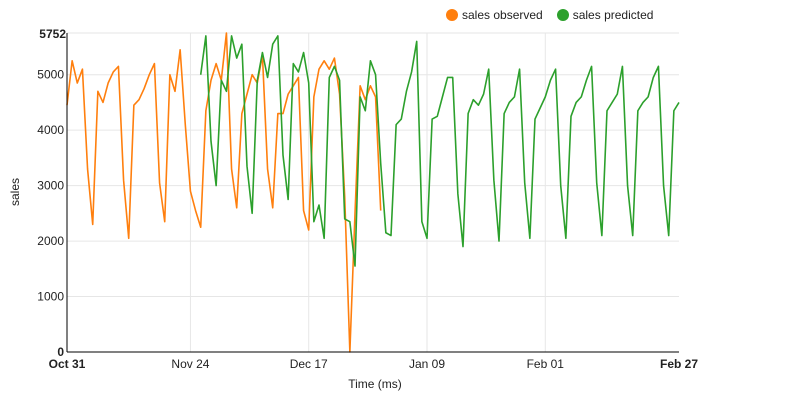 This screenshot has width=802, height=412. What do you see at coordinates (546, 364) in the screenshot?
I see `x-tick-label: Feb 01` at bounding box center [546, 364].